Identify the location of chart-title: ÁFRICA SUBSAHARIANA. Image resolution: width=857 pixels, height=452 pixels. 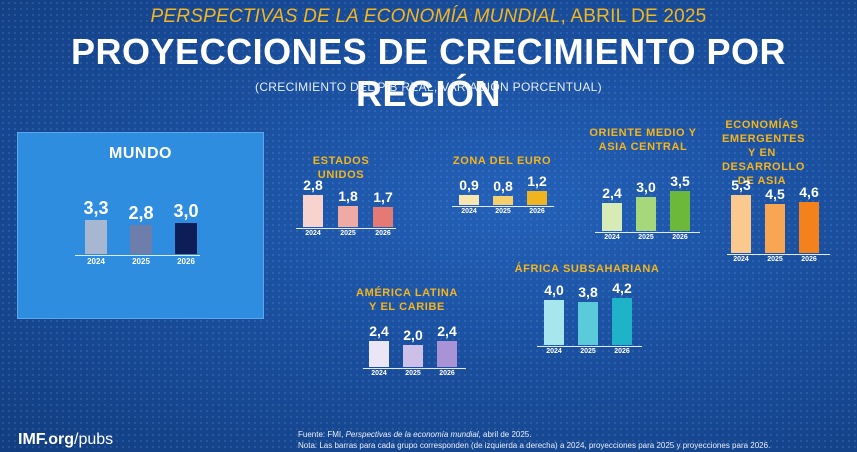
(587, 269).